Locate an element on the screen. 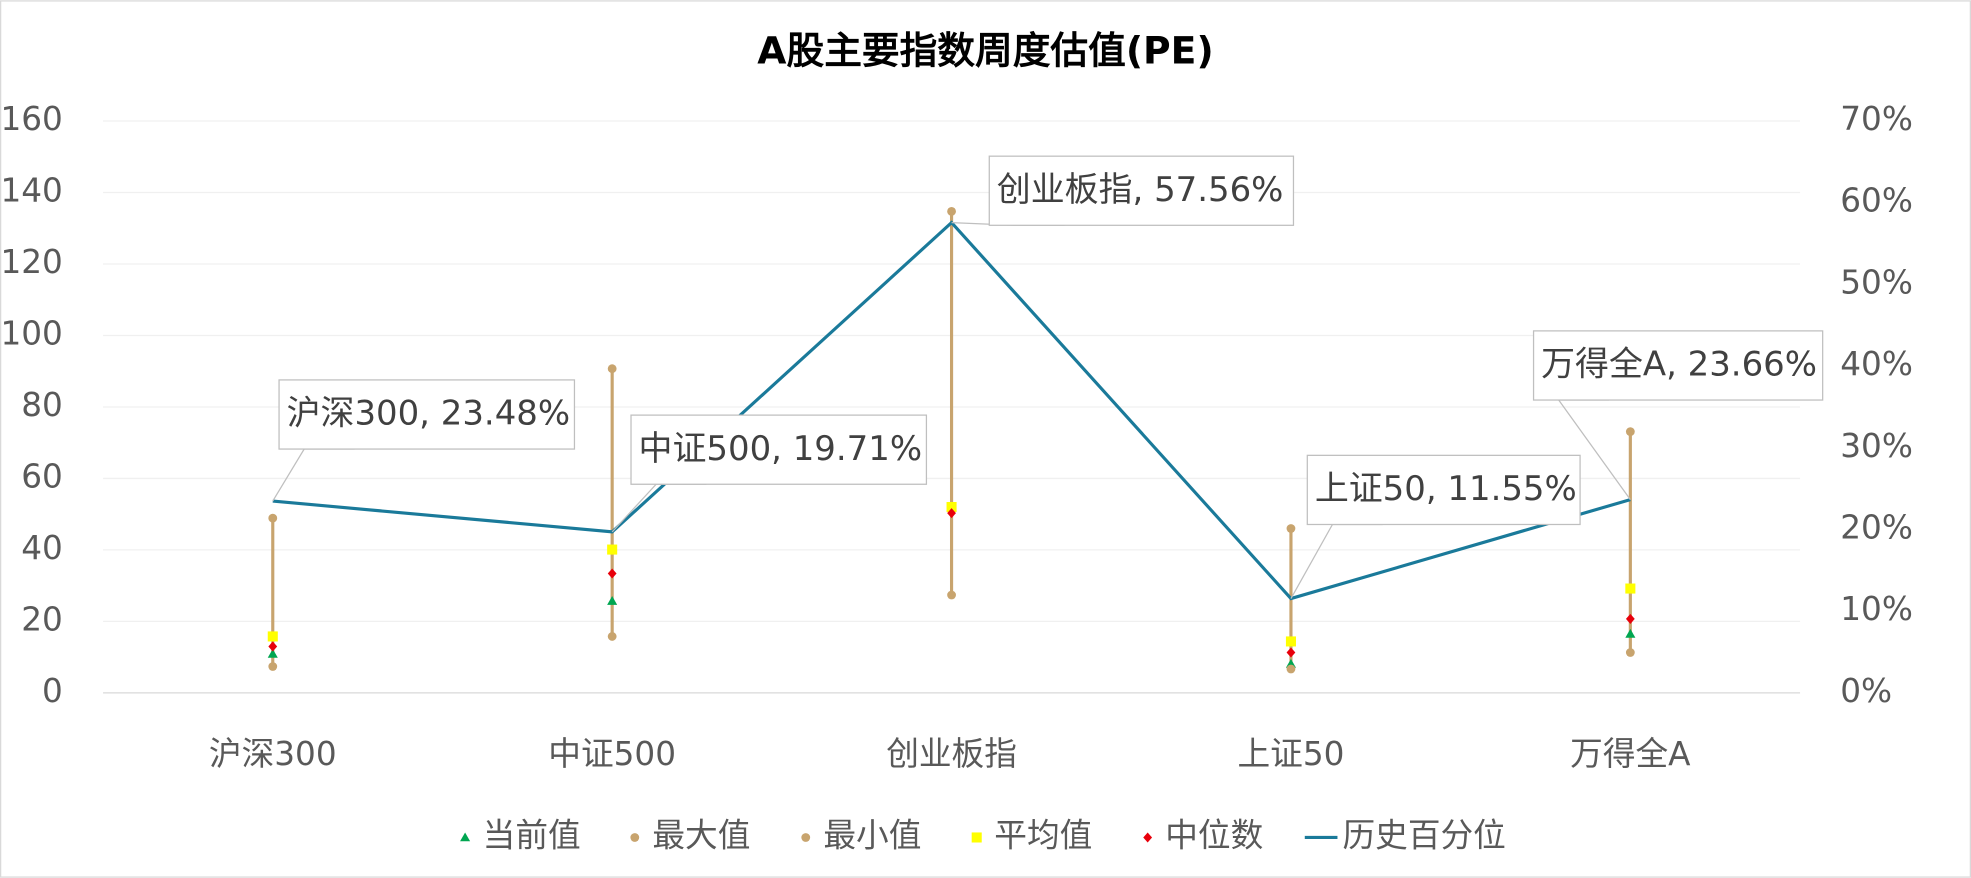  x-tick-label: 沪深300 is located at coordinates (273, 754).